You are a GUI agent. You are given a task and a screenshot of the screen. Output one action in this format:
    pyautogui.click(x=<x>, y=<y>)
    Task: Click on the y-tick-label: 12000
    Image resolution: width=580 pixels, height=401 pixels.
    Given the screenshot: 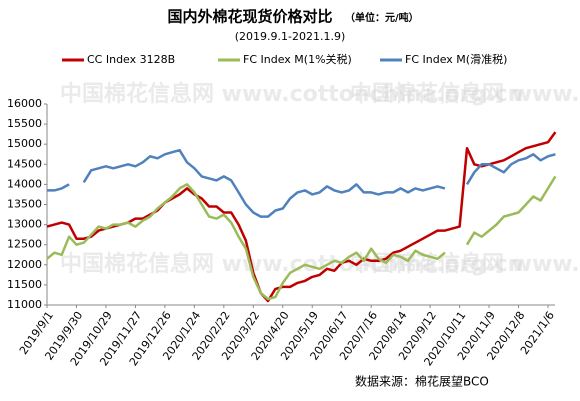 What is the action you would take?
    pyautogui.click(x=24, y=264)
    